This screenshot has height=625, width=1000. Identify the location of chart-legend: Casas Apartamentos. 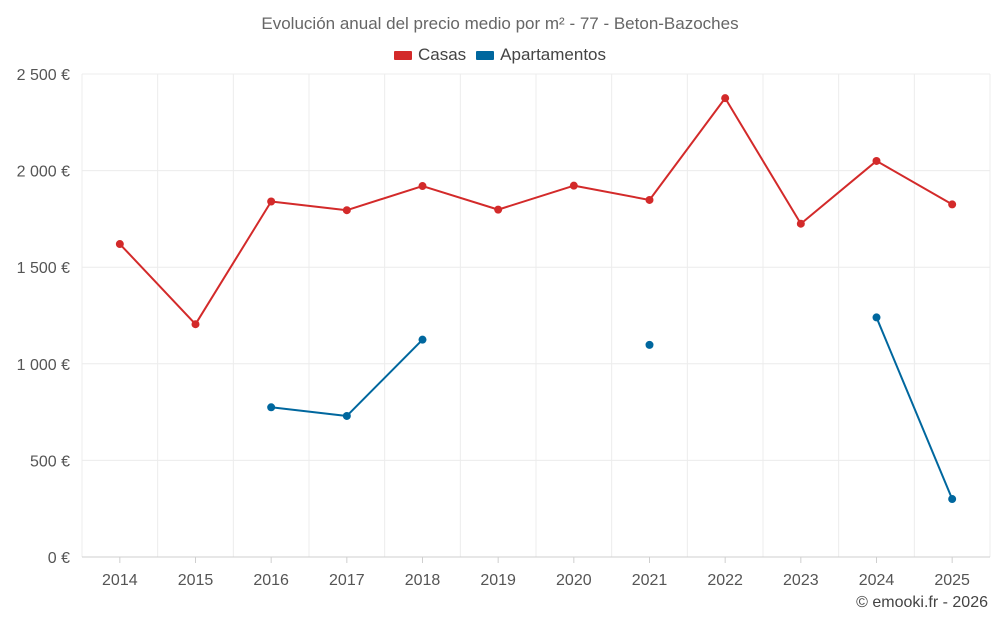
(500, 55).